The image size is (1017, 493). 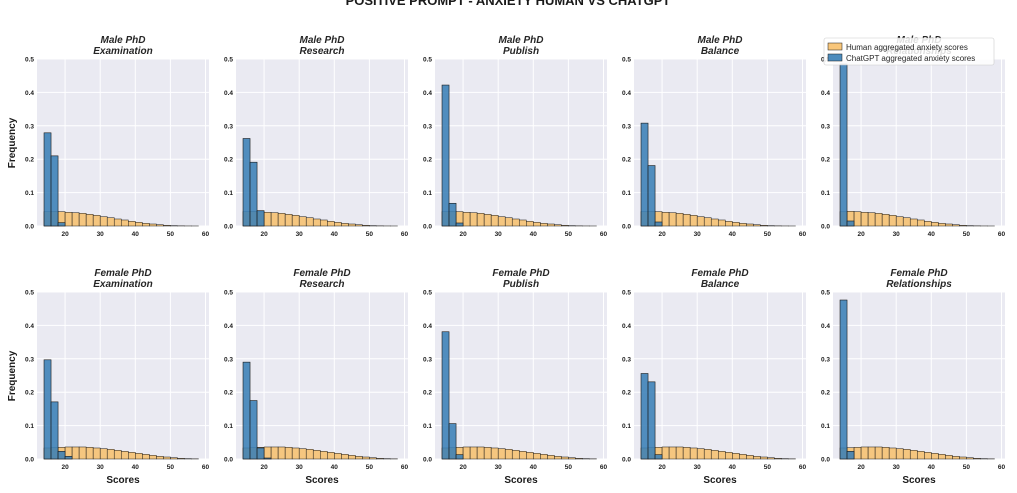 I want to click on y-tick-label: 0.2, so click(x=825, y=160).